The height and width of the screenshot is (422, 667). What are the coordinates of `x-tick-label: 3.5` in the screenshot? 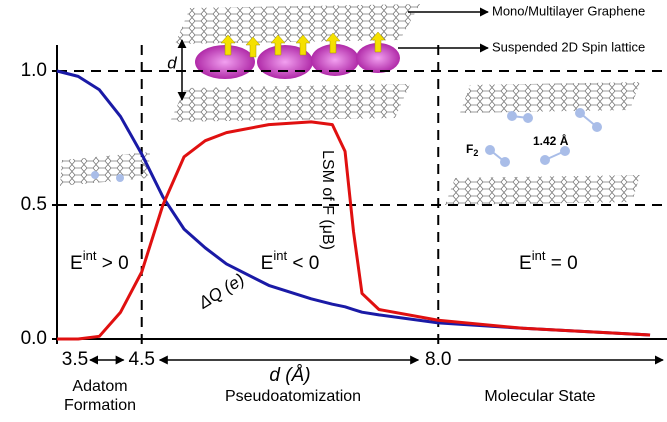 It's located at (75, 359).